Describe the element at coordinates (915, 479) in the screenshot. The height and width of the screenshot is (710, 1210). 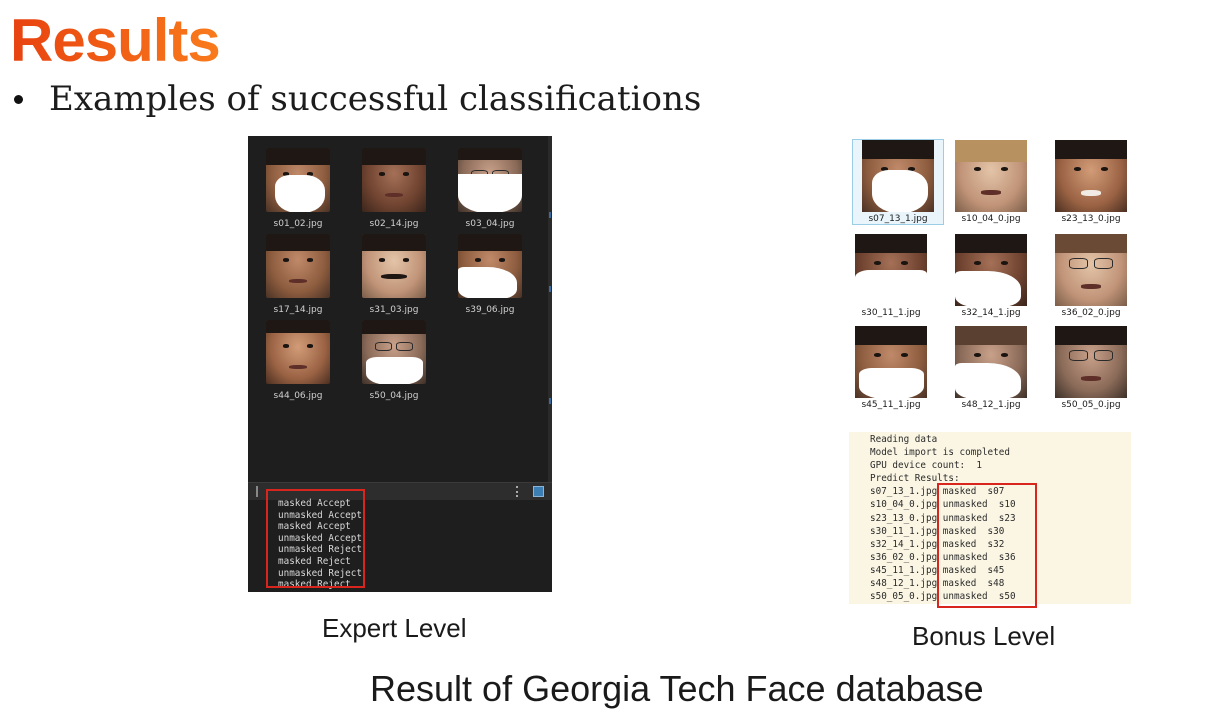
I see `log-line: Predict Results:` at that location.